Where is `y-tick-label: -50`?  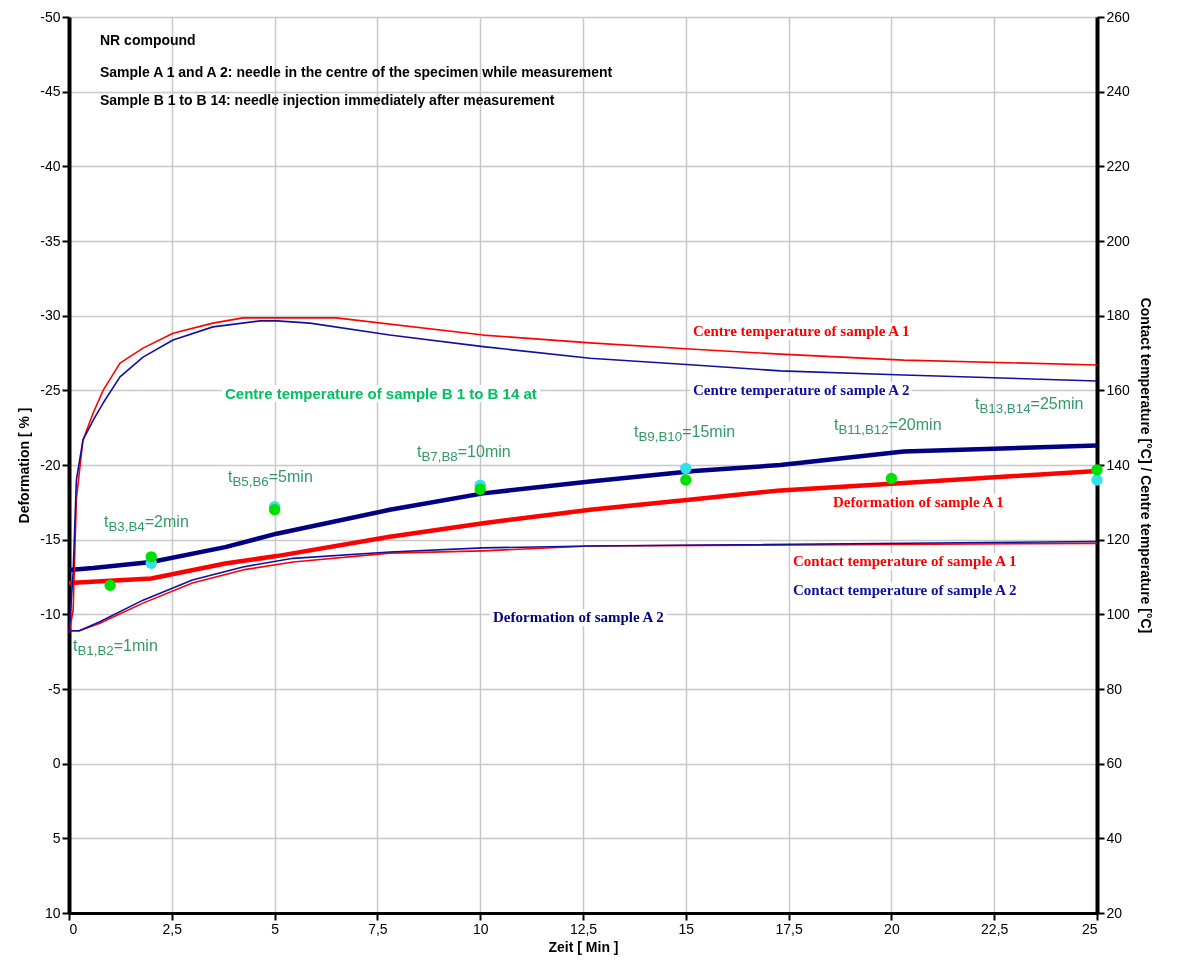
y-tick-label: -50 is located at coordinates (50, 16).